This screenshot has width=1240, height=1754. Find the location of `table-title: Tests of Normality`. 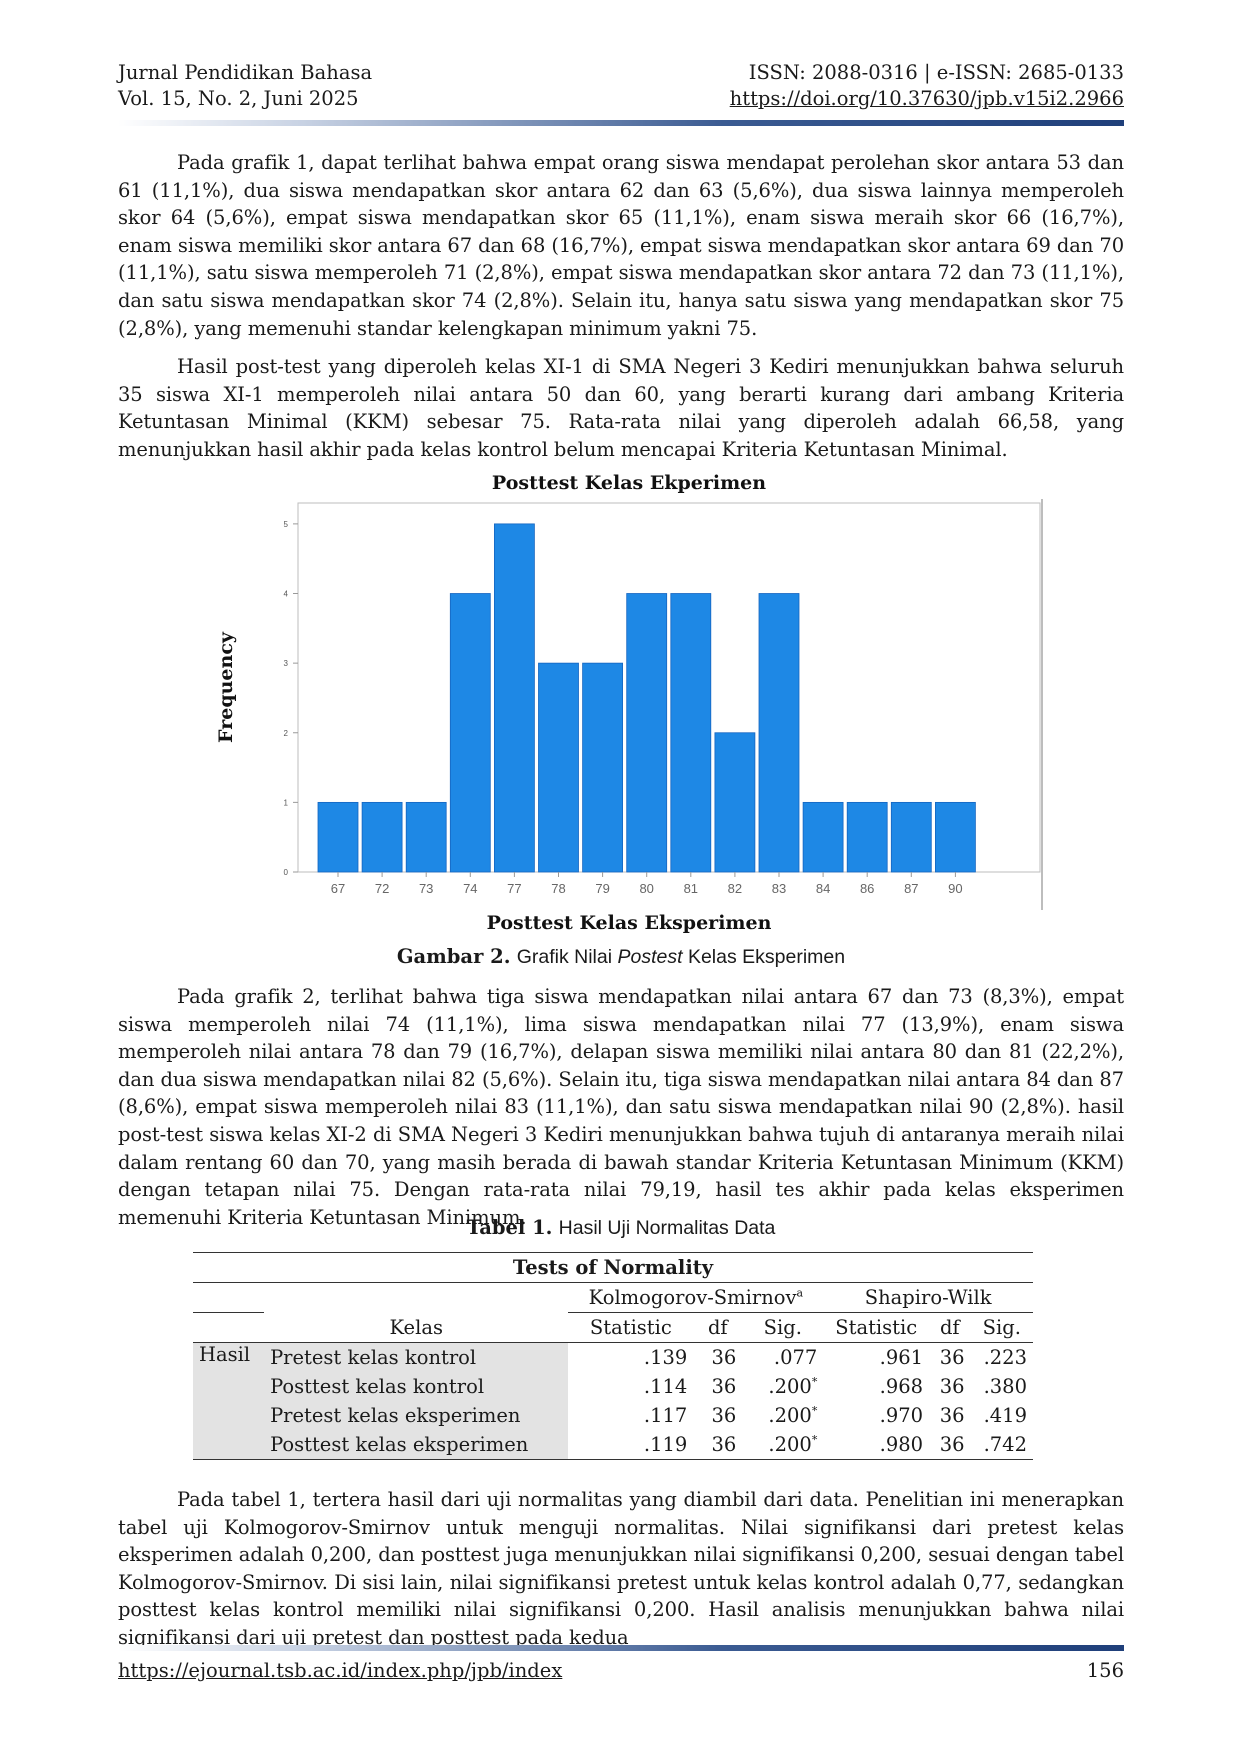

table-title: Tests of Normality is located at coordinates (613, 1267).